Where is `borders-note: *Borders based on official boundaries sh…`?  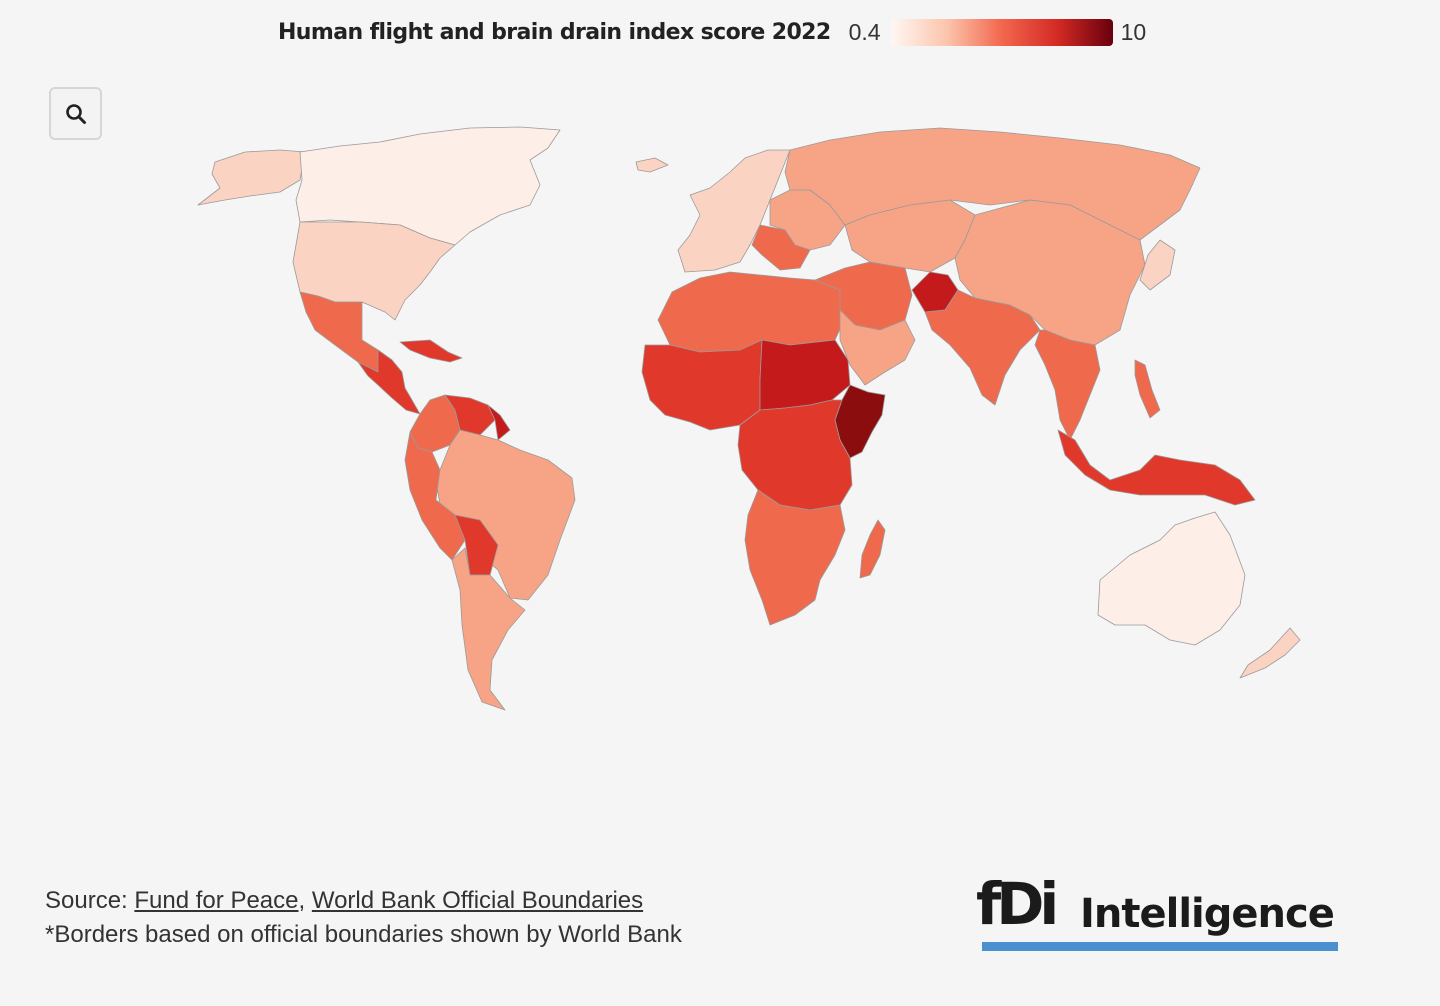 borders-note: *Borders based on official boundaries sh… is located at coordinates (363, 934).